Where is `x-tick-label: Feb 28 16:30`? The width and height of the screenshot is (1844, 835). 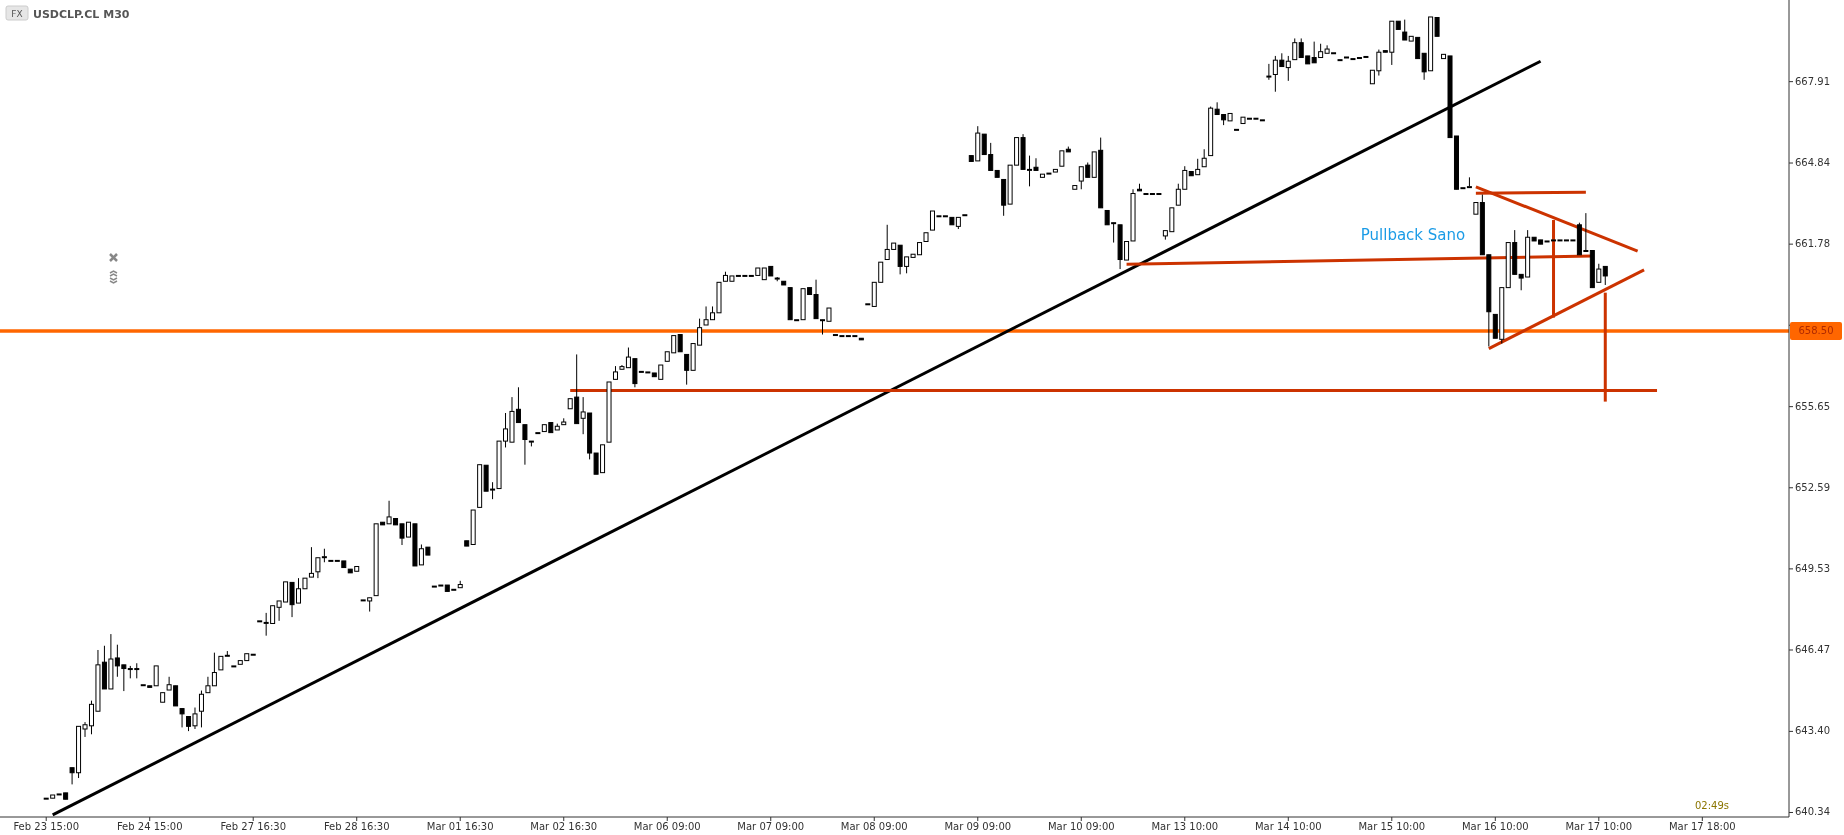 x-tick-label: Feb 28 16:30 is located at coordinates (356, 826).